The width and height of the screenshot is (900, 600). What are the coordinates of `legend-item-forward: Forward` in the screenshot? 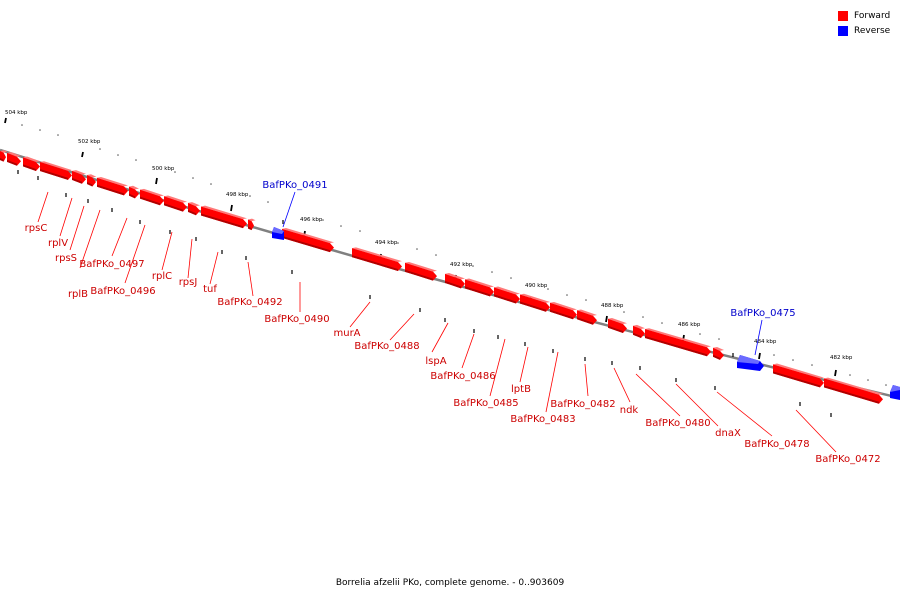 It's located at (864, 15).